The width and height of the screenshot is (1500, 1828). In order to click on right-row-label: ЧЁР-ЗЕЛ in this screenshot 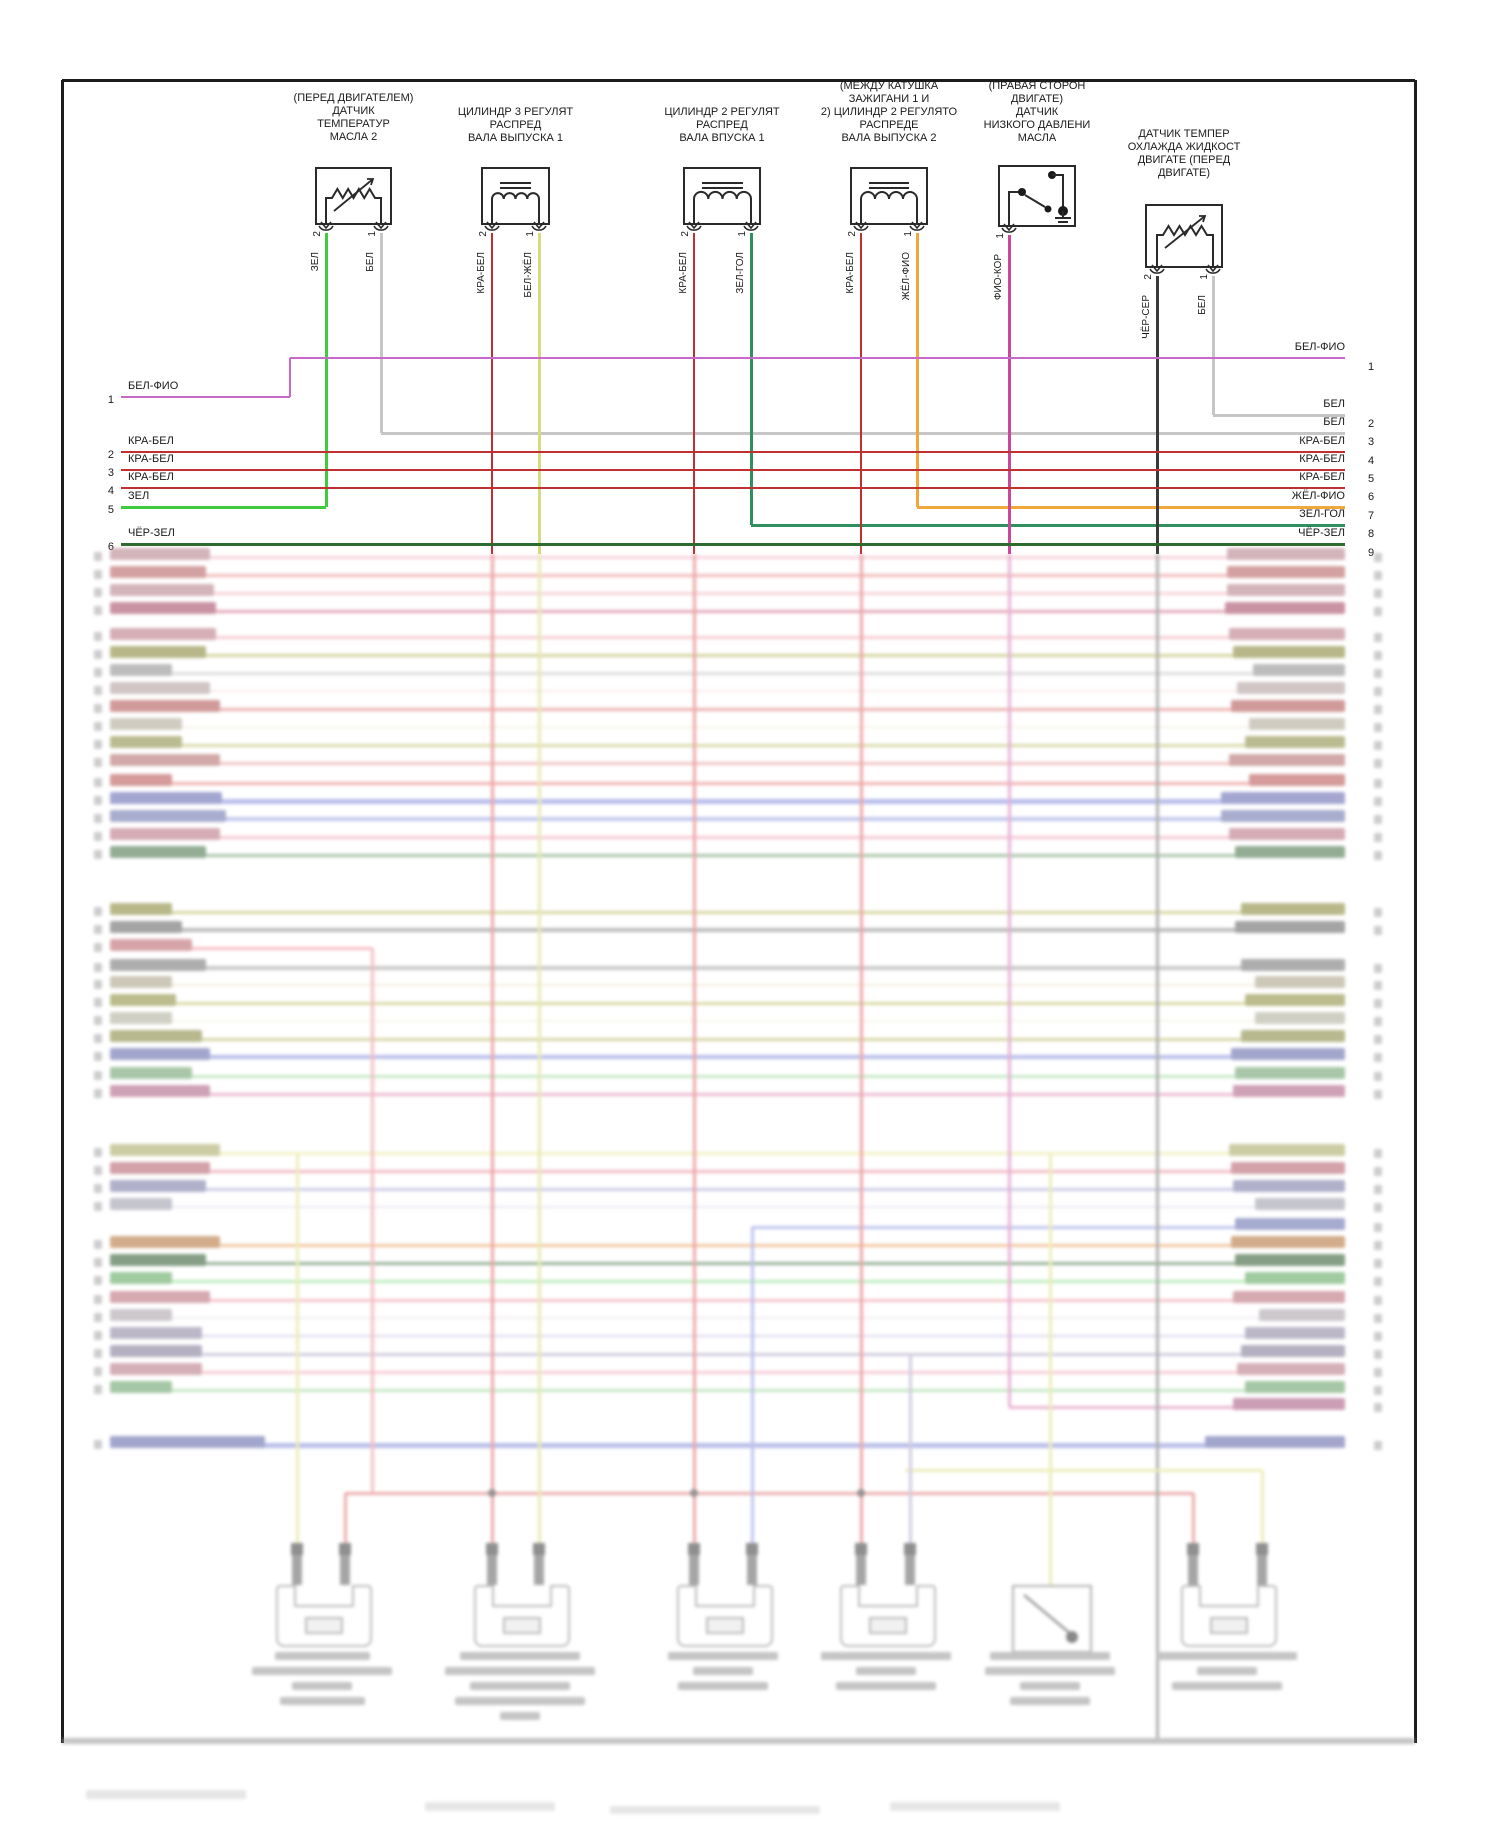, I will do `click(1321, 533)`.